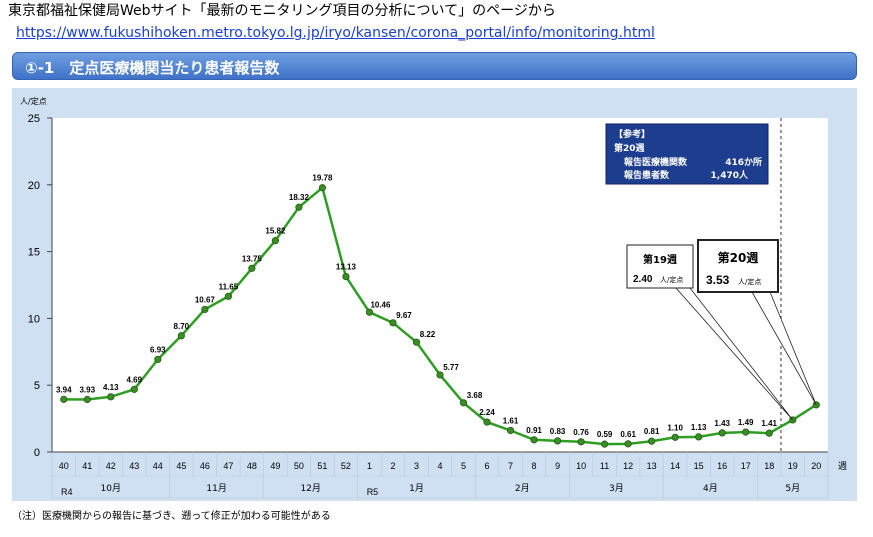 This screenshot has height=537, width=873. I want to click on reference-row1-label: 報告医療機関数, so click(656, 162).